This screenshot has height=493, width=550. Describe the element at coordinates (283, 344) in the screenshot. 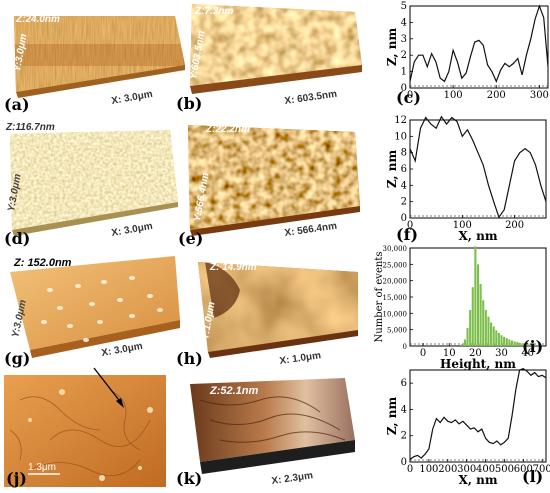

I see `afm-edge-h` at that location.